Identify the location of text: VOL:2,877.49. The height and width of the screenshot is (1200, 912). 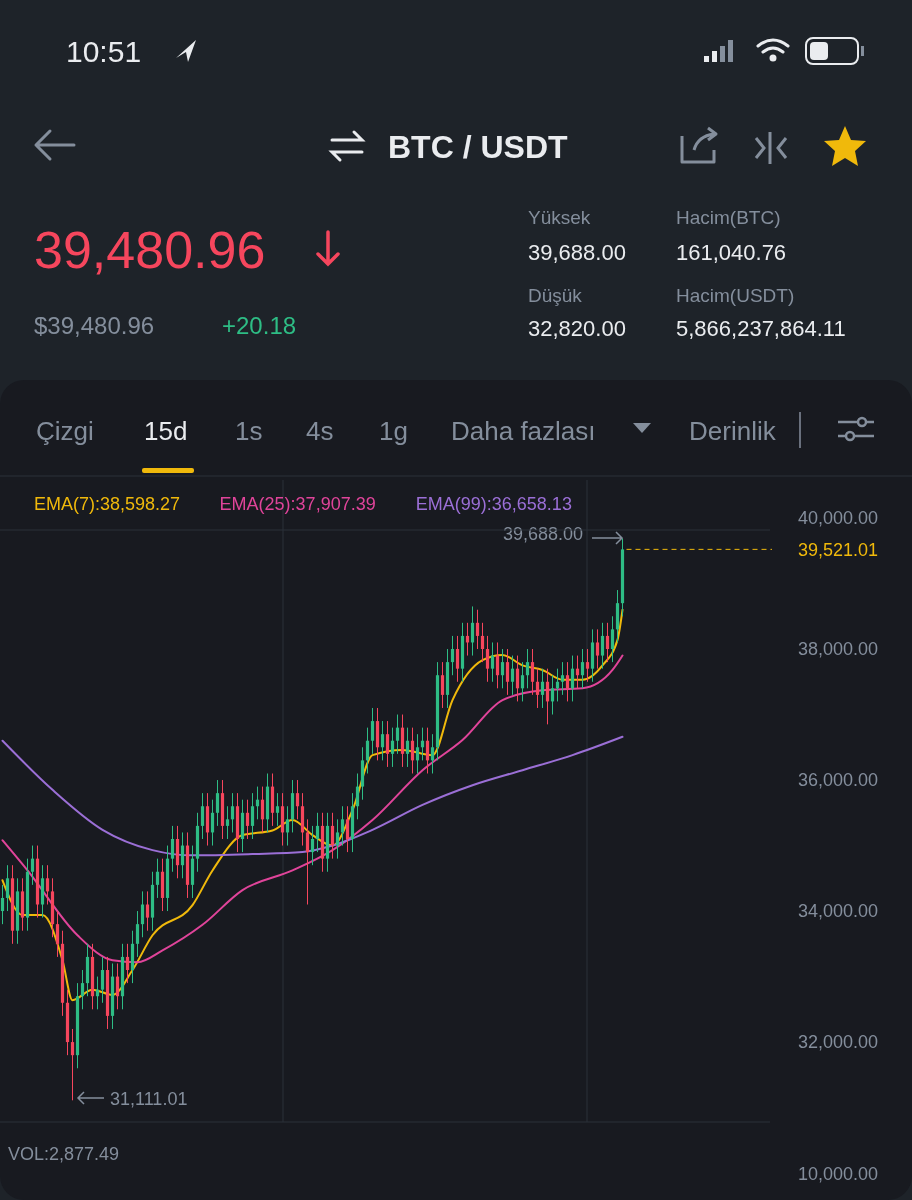
(64, 1154).